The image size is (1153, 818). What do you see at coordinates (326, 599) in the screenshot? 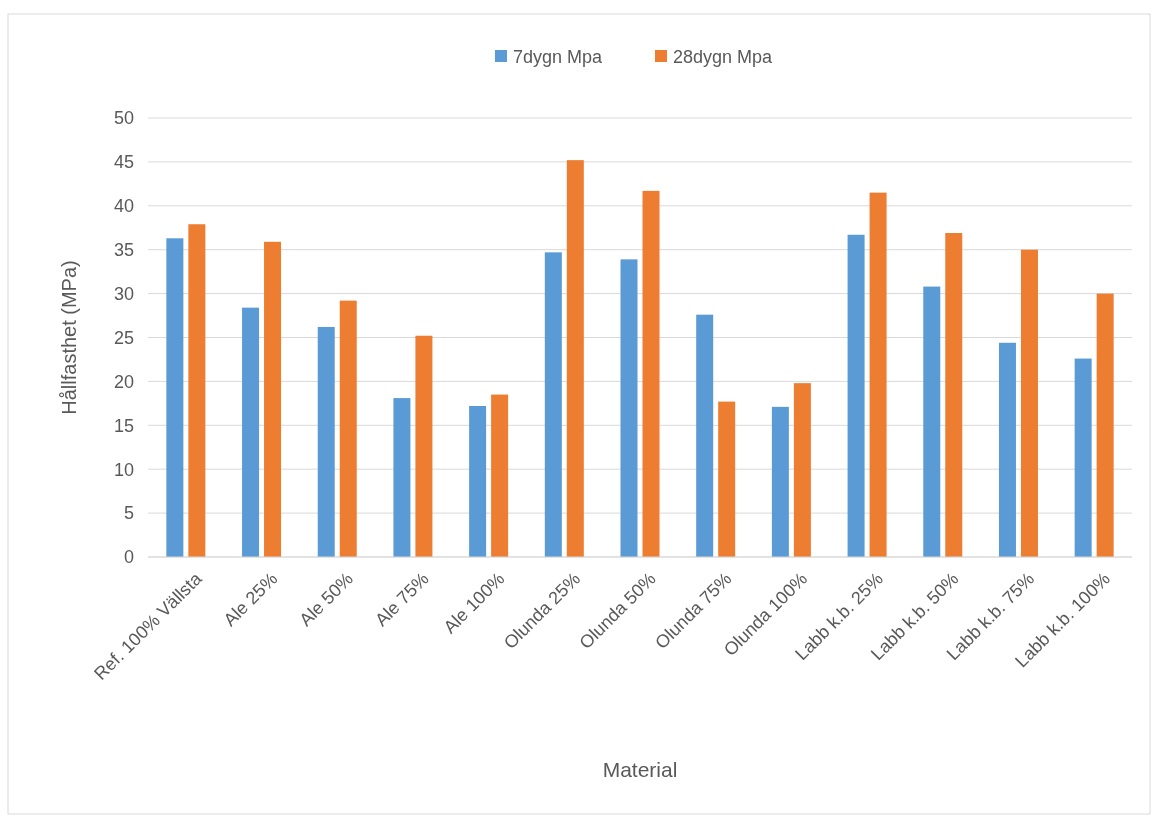
I see `x-tick-label: Ale 50%` at bounding box center [326, 599].